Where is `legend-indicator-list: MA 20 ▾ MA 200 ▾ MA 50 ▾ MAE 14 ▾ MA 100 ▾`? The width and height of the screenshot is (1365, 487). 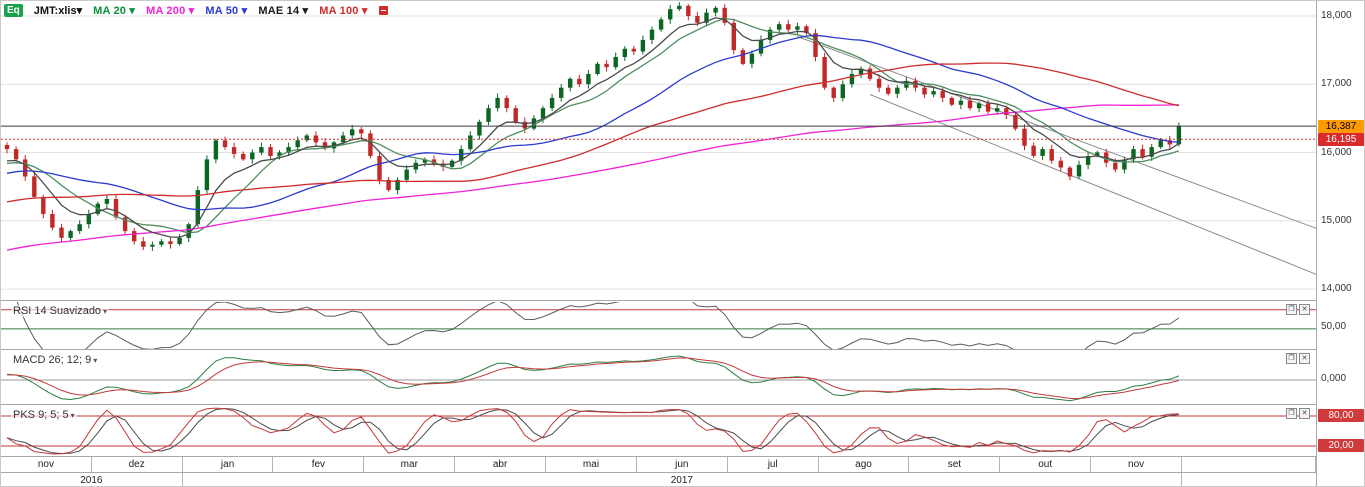 legend-indicator-list: MA 20 ▾ MA 200 ▾ MA 50 ▾ MAE 14 ▾ MA 100 ▾ is located at coordinates (230, 10).